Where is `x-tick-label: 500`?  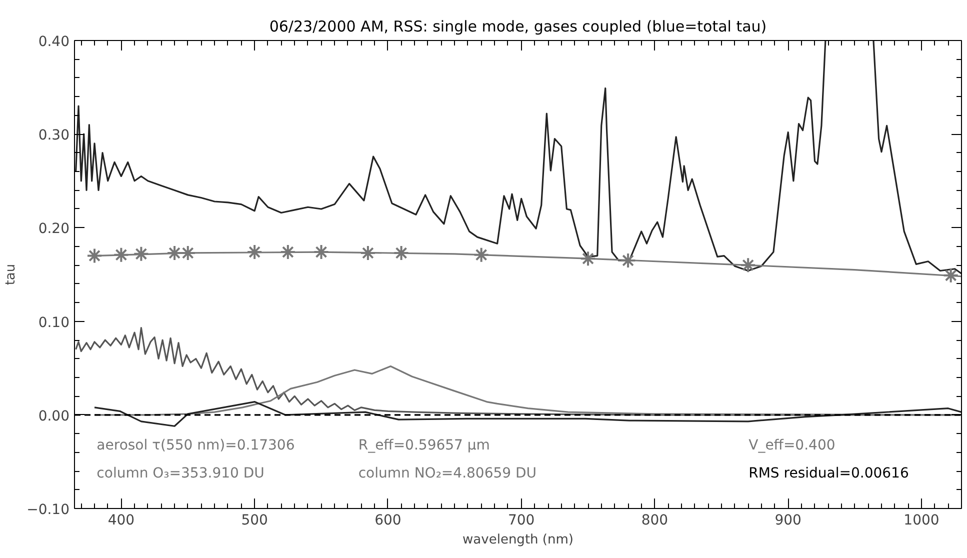 x-tick-label: 500 is located at coordinates (254, 520).